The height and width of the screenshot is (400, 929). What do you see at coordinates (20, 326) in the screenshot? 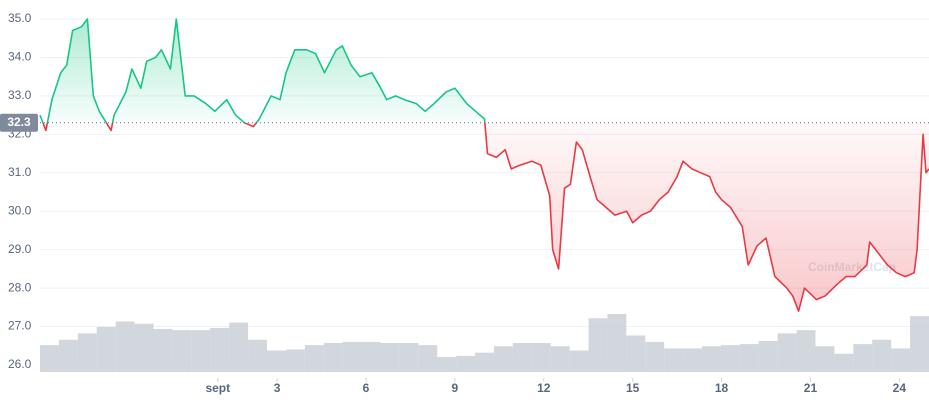
I see `y-tick-label: 27.0` at bounding box center [20, 326].